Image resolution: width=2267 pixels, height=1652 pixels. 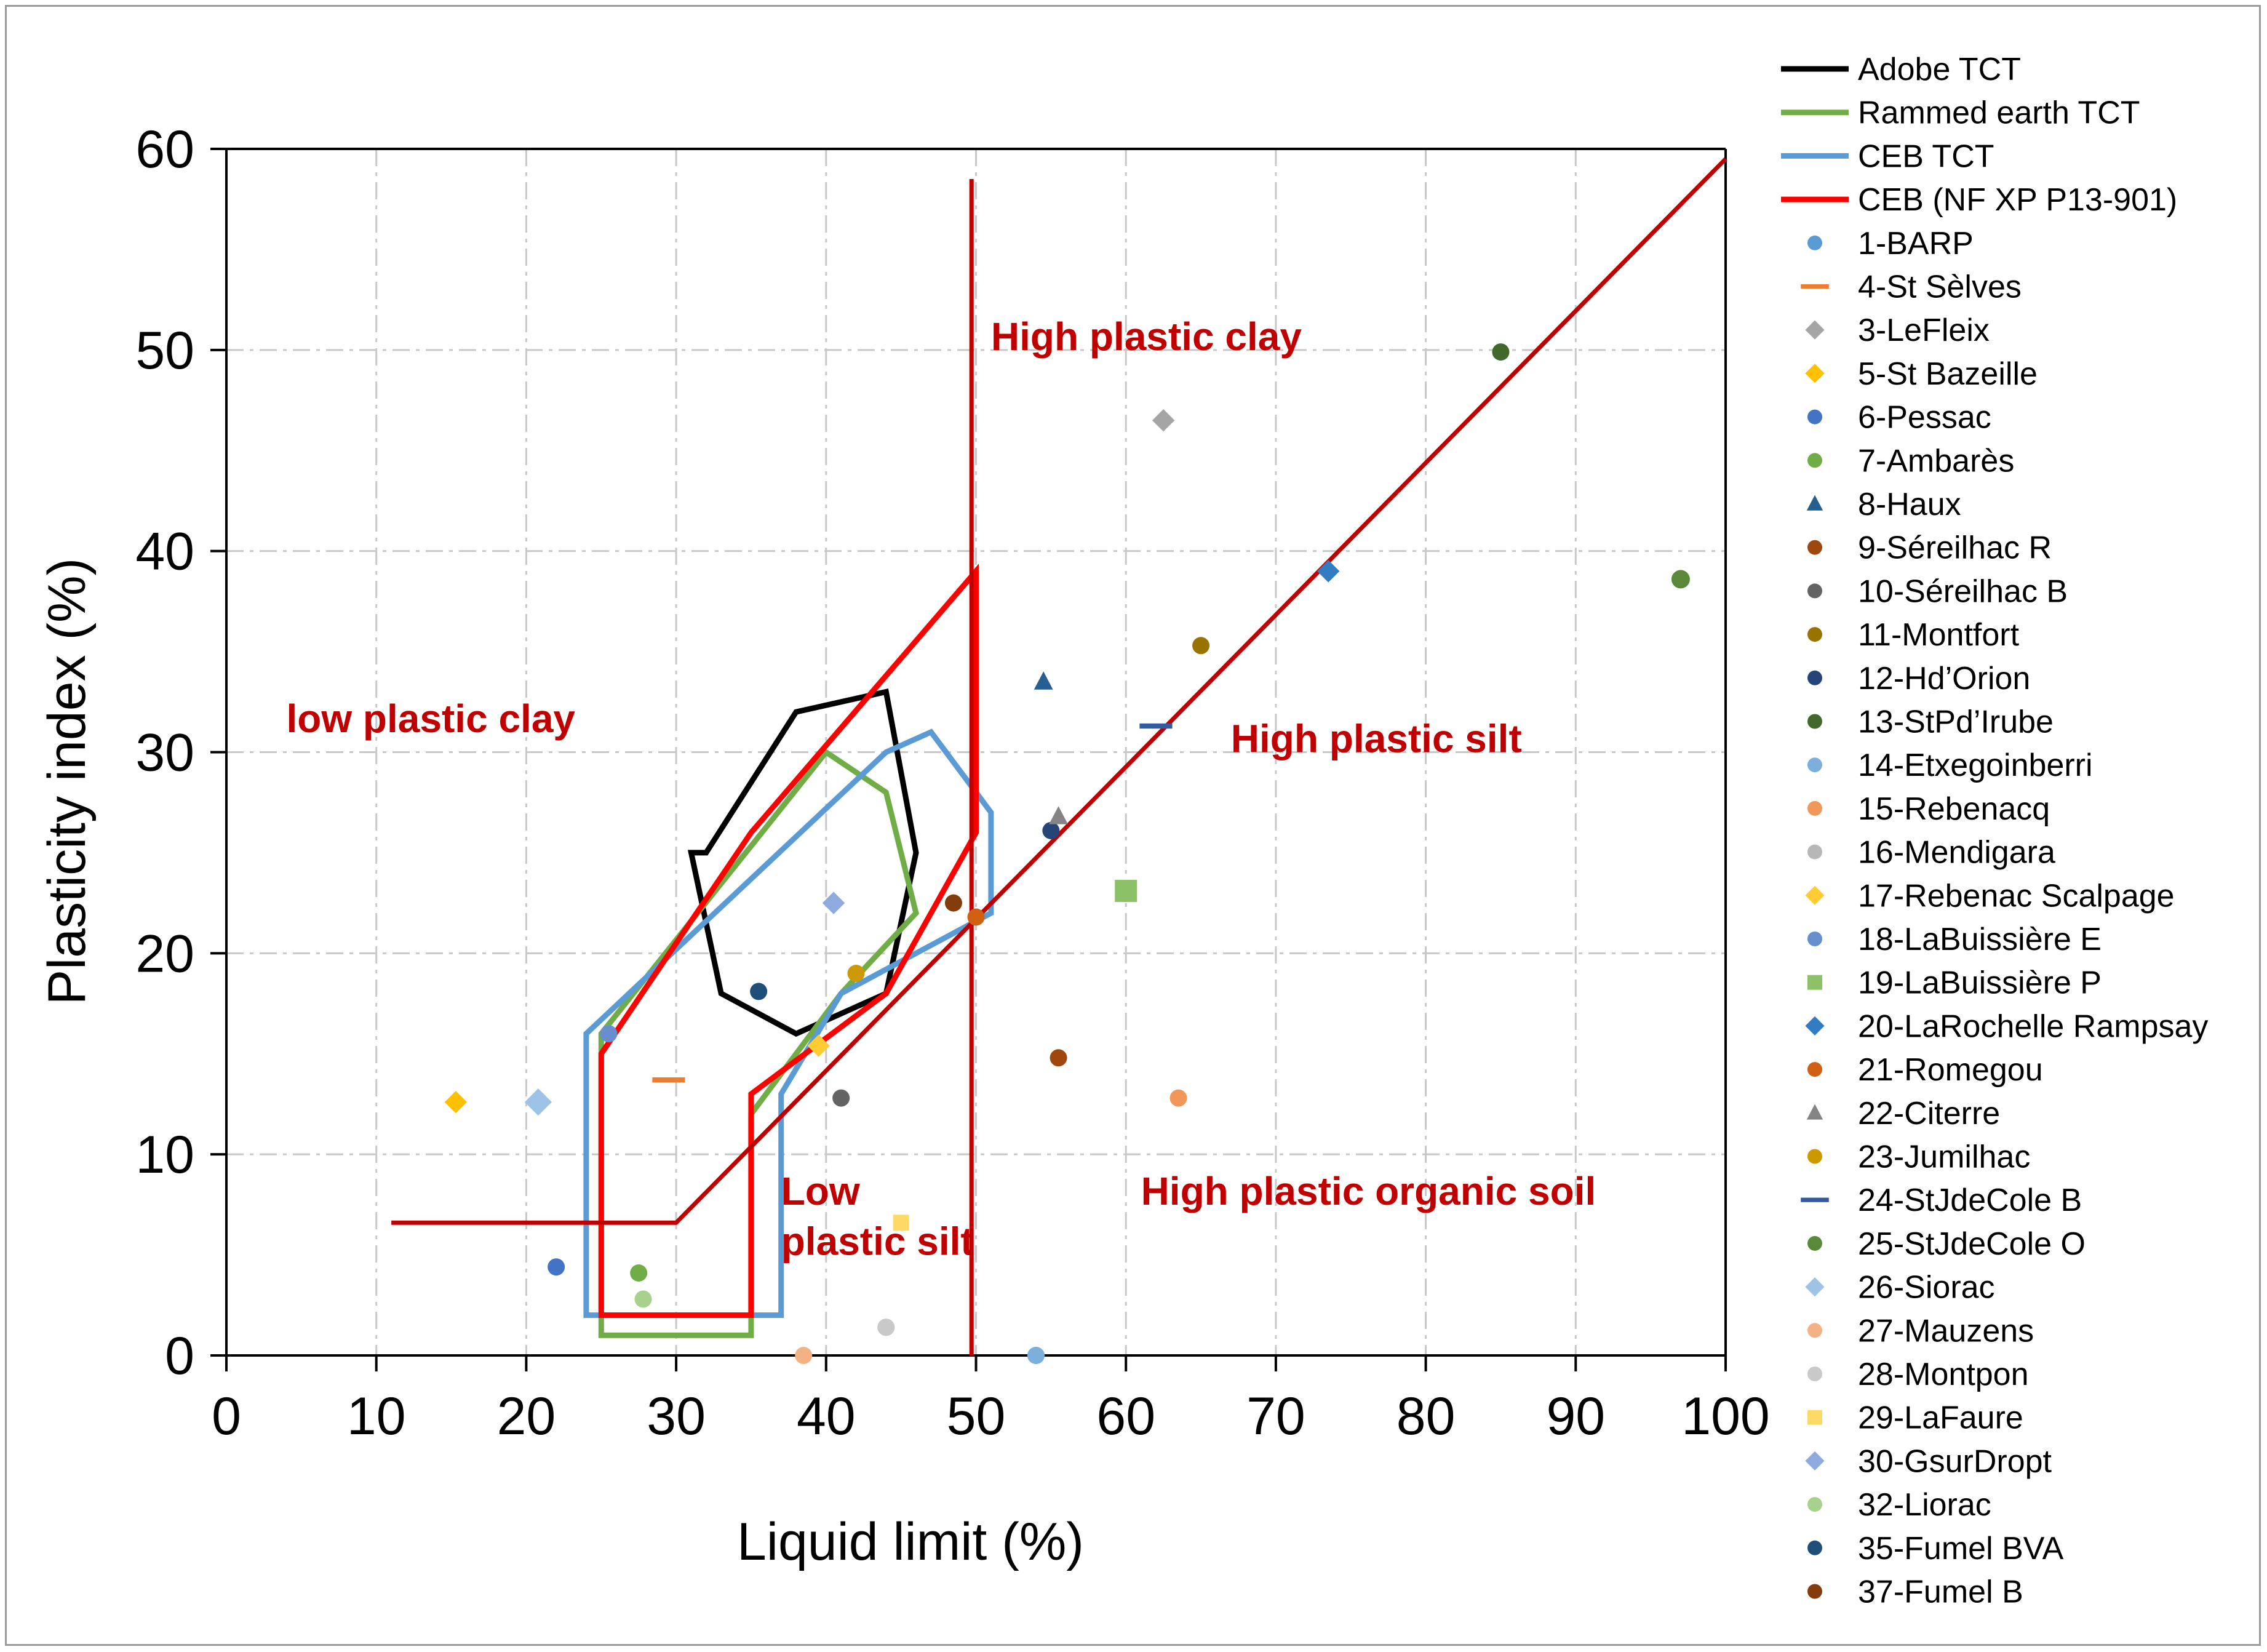 What do you see at coordinates (1940, 1418) in the screenshot?
I see `legend-label: 29-LaFaure` at bounding box center [1940, 1418].